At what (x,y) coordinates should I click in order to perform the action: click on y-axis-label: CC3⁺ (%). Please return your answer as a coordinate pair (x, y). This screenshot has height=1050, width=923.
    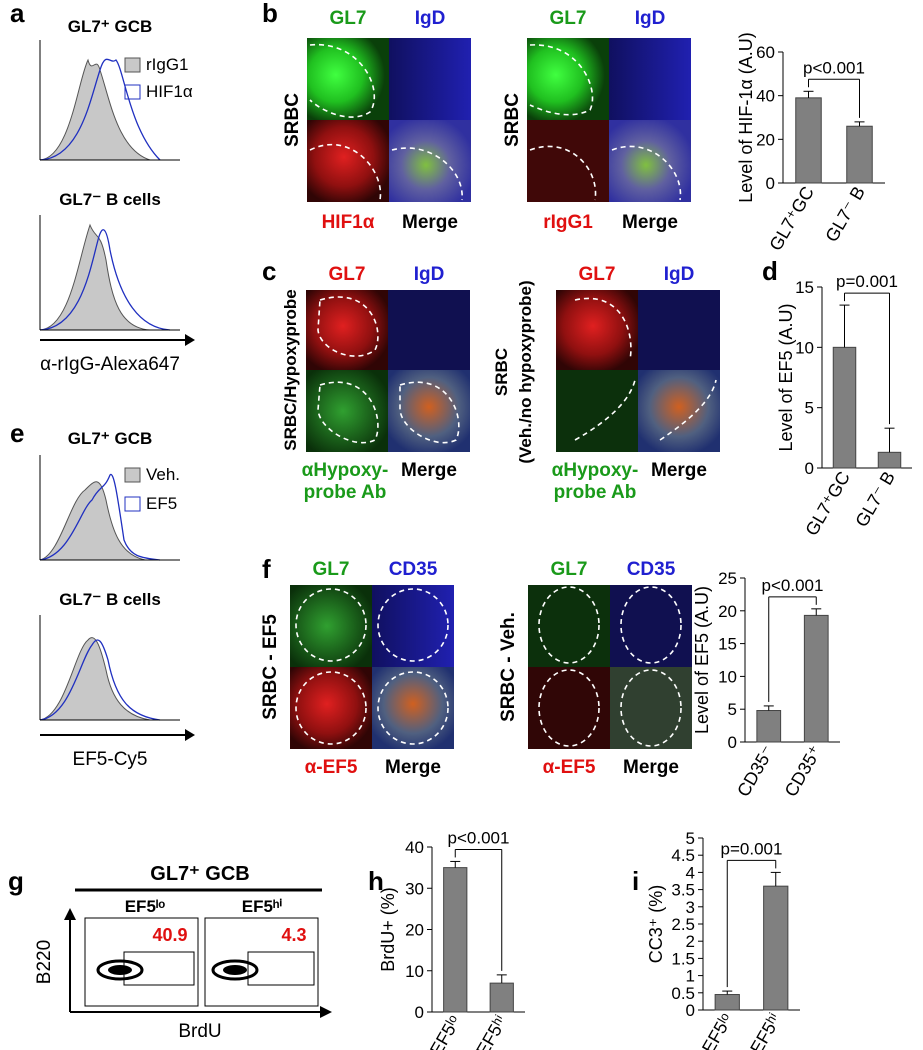
    Looking at the image, I should click on (656, 924).